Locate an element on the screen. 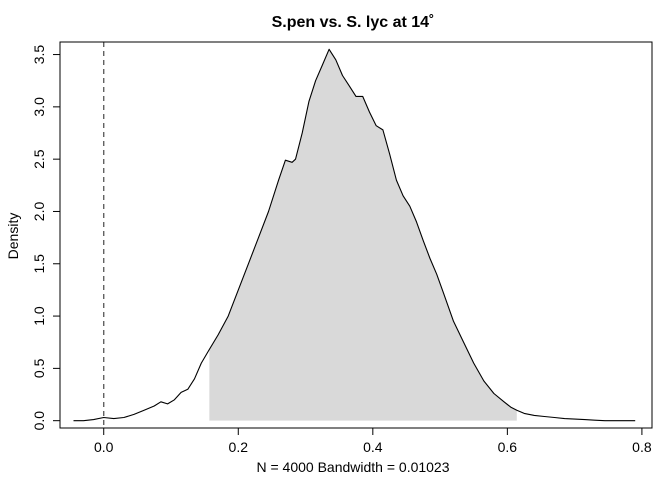 Image resolution: width=672 pixels, height=485 pixels. y-tick-label: 3.5 is located at coordinates (39, 55).